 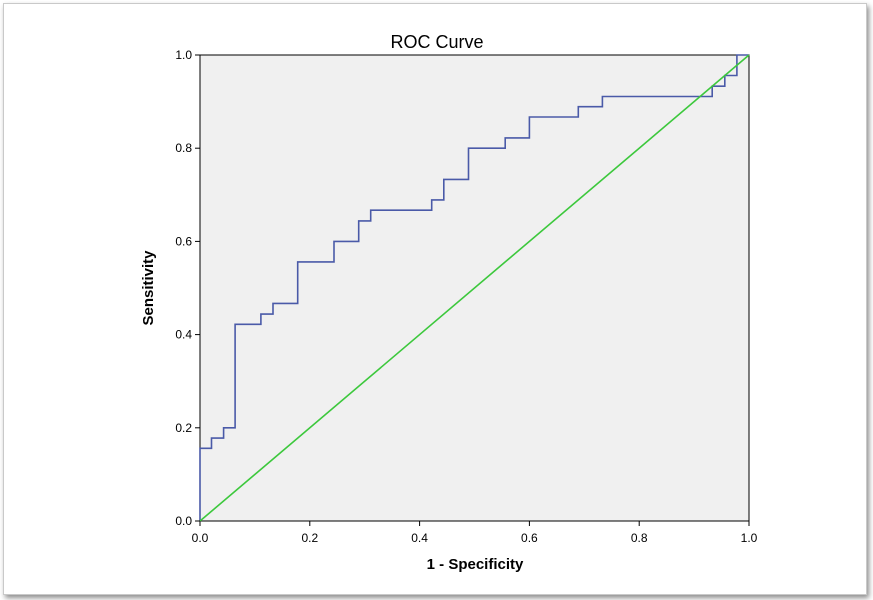 What do you see at coordinates (183, 428) in the screenshot?
I see `y-tick-label: 0.2` at bounding box center [183, 428].